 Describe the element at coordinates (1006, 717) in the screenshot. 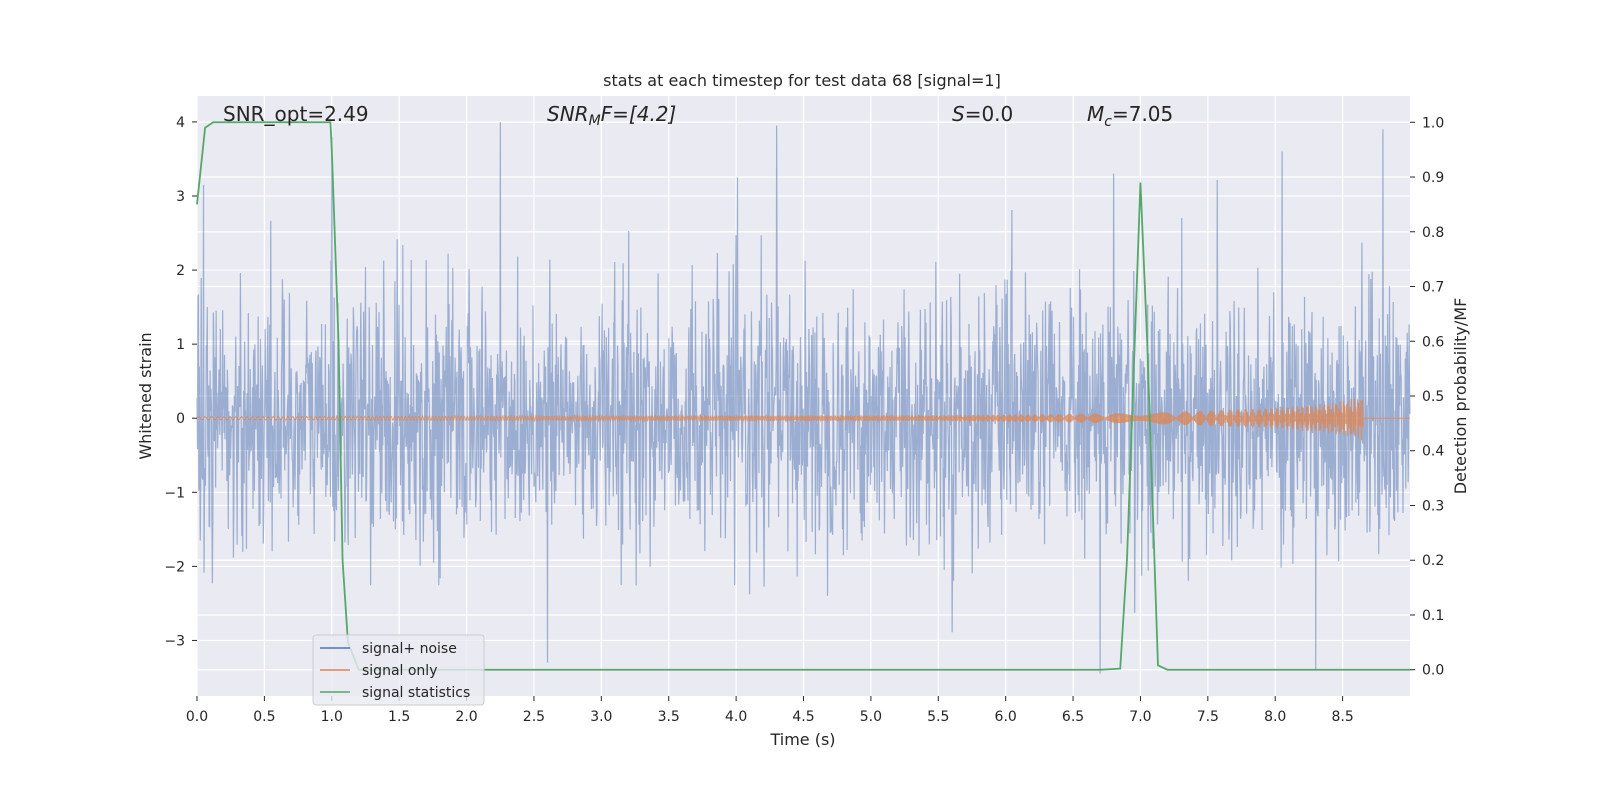

I see `x-tick-label: 6.0` at that location.